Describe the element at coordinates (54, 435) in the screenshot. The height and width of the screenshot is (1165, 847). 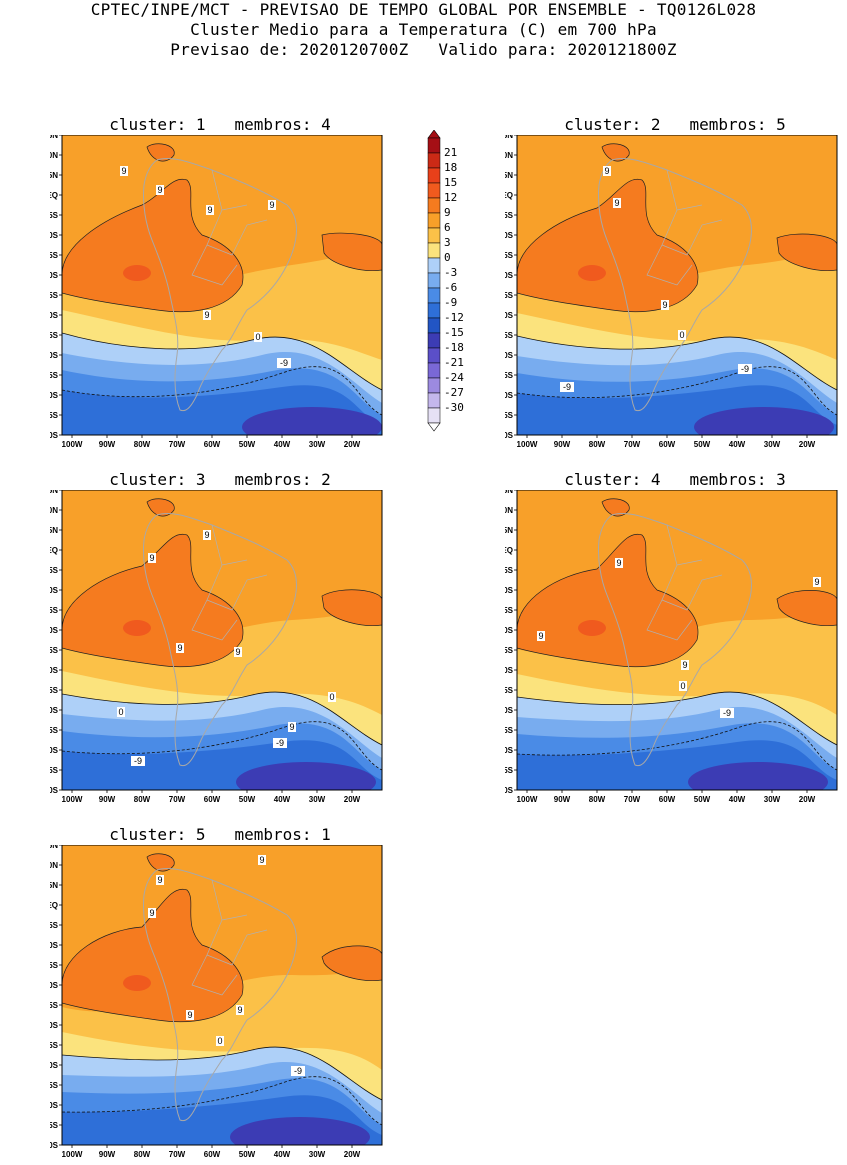
I see `lat-label: 60S` at that location.